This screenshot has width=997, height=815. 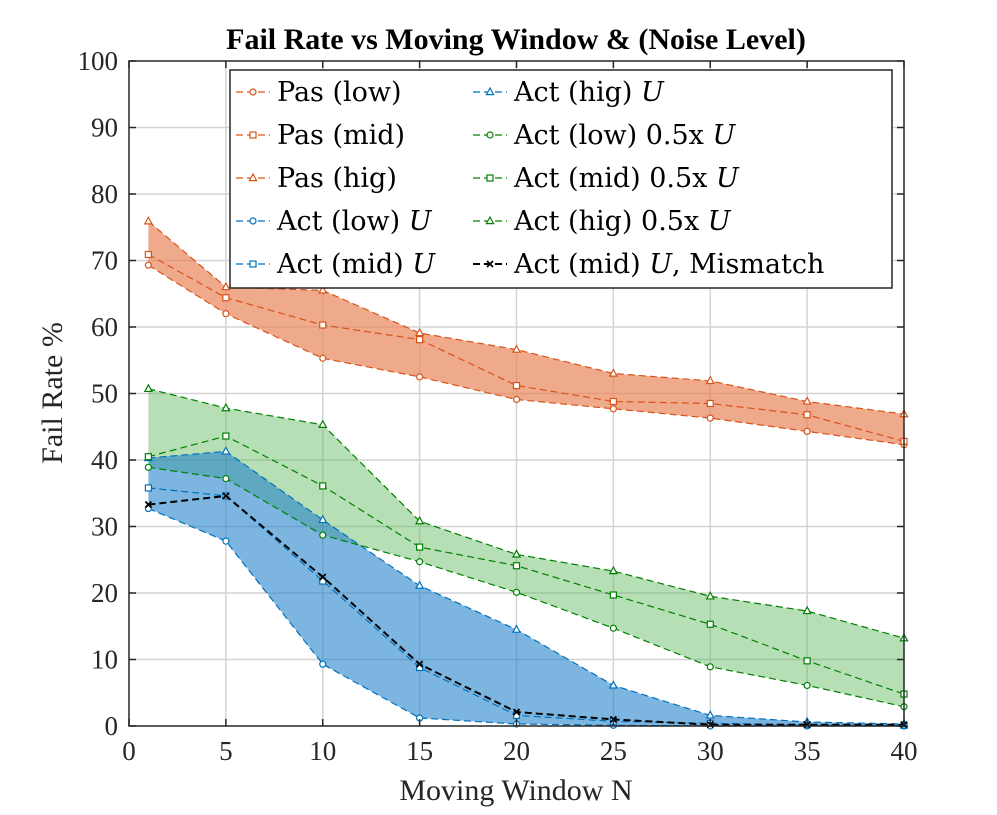 I want to click on legend-label-text: Pas (hig), so click(x=337, y=178).